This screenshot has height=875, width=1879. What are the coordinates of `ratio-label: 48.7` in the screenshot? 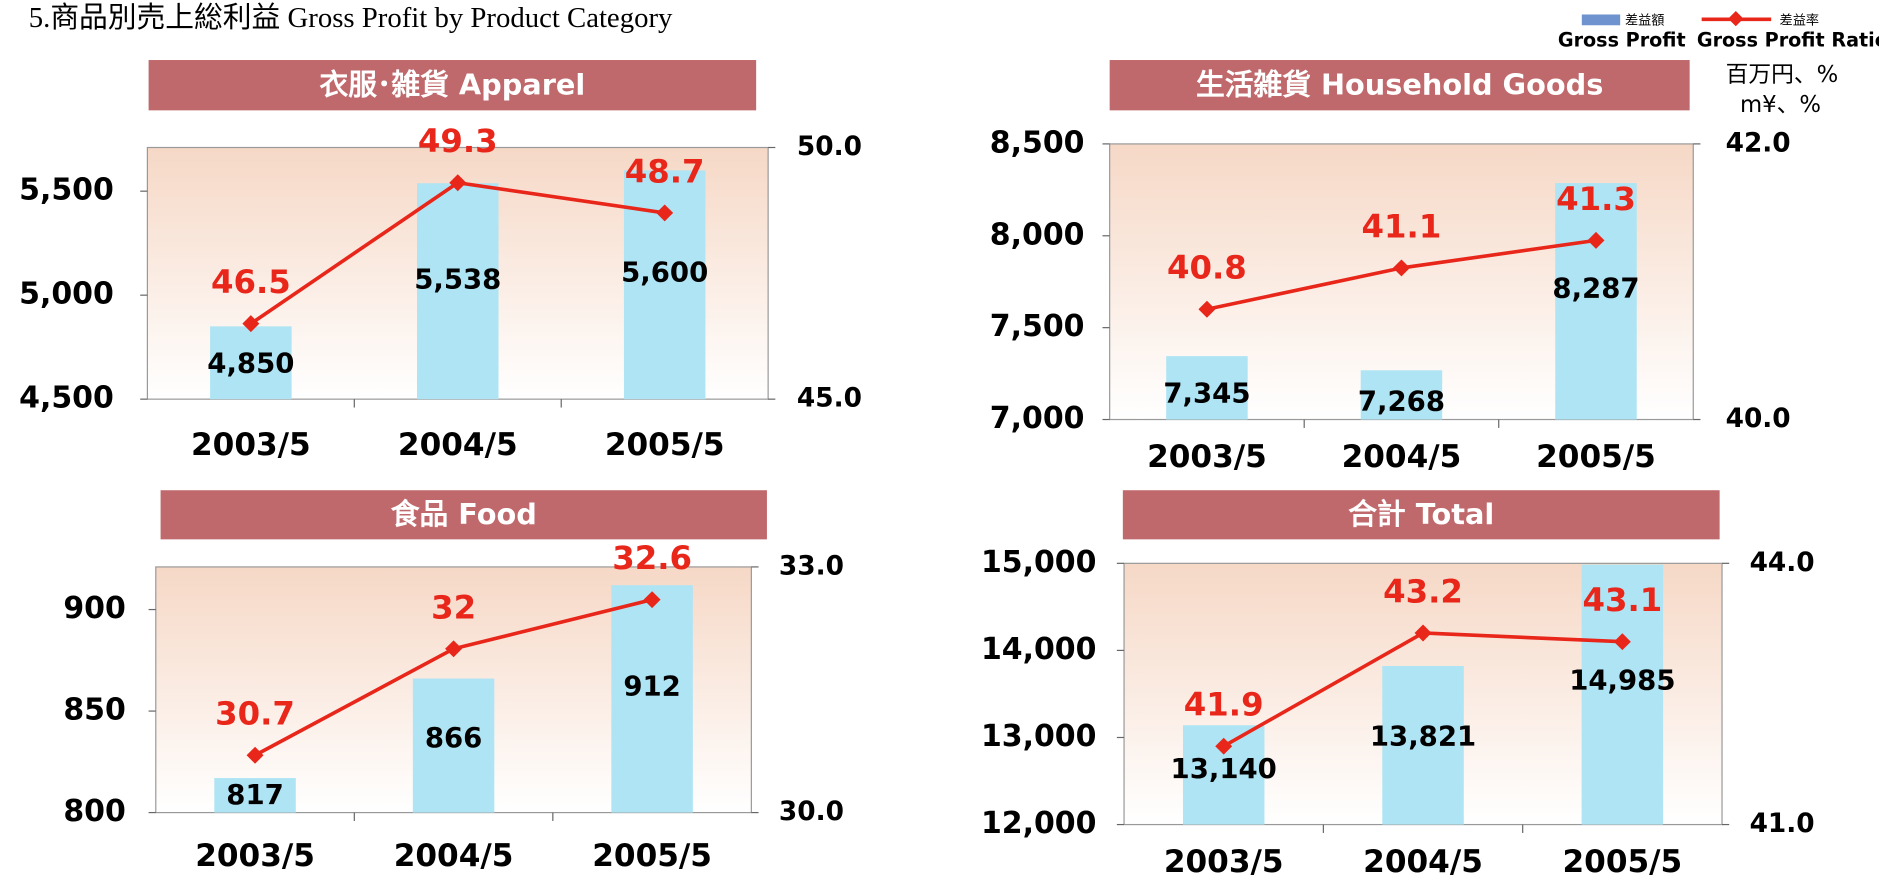 It's located at (665, 171).